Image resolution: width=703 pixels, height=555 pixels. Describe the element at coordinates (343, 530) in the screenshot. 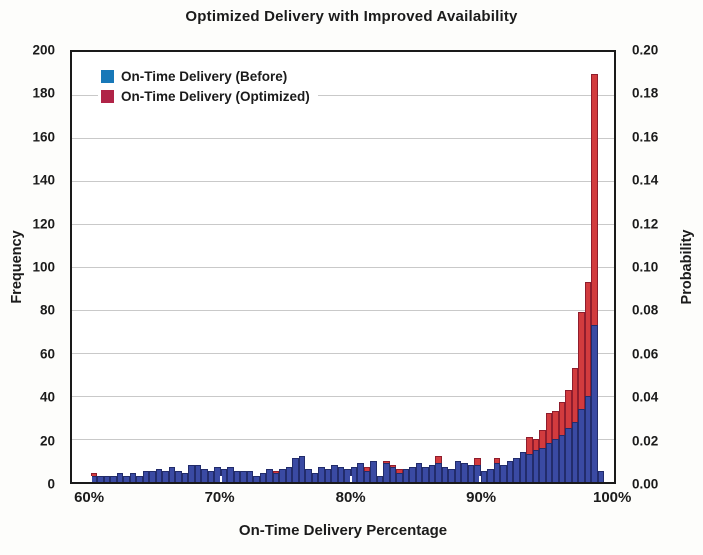

I see `x-axis-title: On-Time Delivery Percentage` at that location.